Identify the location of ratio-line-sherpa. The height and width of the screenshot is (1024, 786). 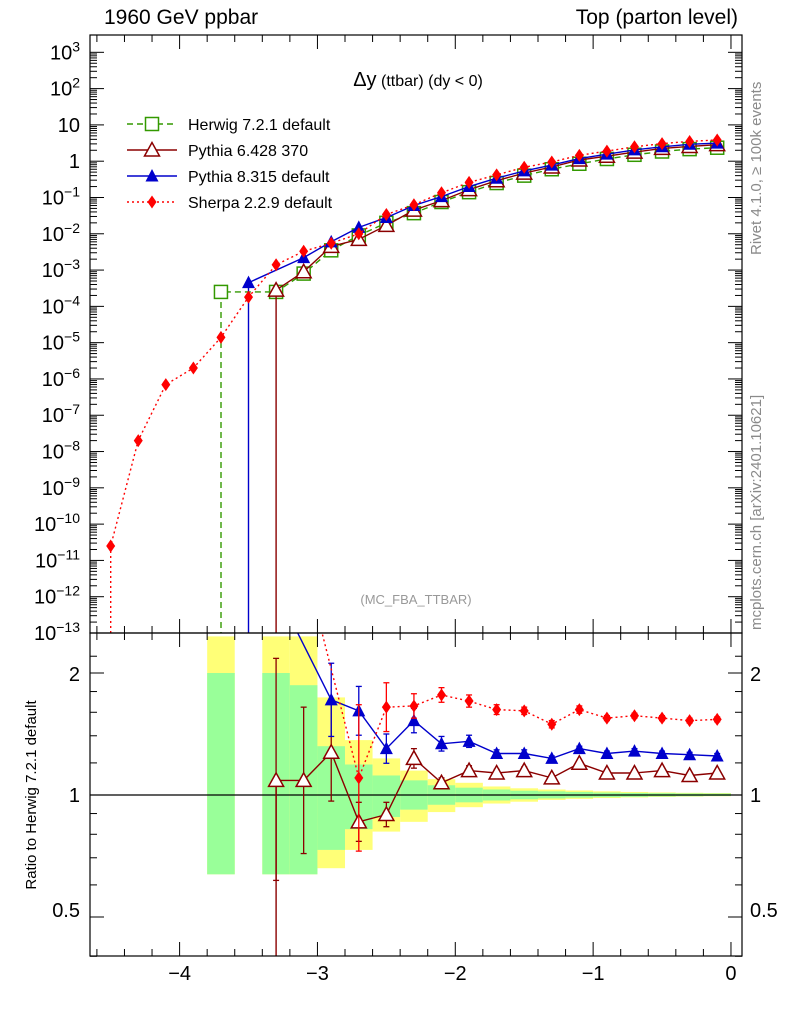
(519, 707).